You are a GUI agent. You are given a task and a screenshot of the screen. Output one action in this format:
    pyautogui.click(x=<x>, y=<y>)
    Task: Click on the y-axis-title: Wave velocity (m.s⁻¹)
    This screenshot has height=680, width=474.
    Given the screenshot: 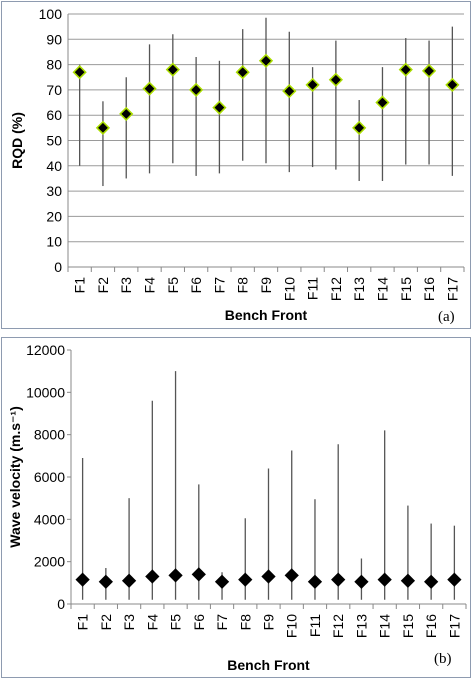 What is the action you would take?
    pyautogui.click(x=15, y=476)
    